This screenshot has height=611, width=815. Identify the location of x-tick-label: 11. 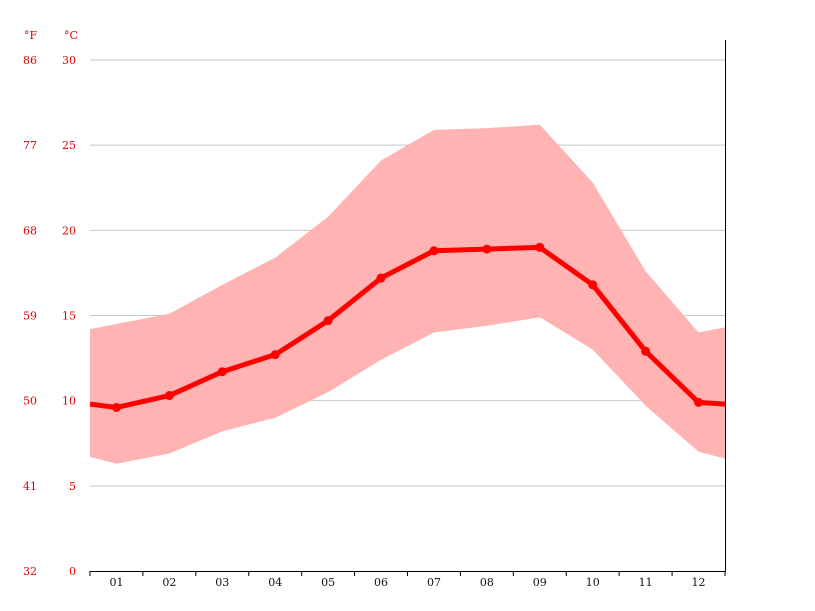
(646, 582).